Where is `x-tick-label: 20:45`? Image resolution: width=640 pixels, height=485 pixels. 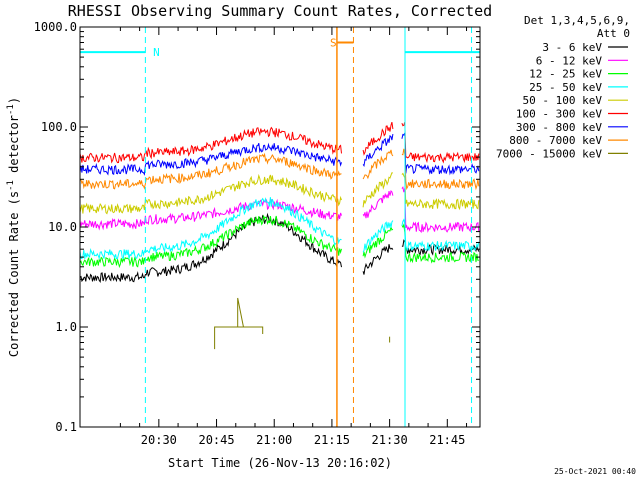 x-tick-label: 20:45 is located at coordinates (216, 440).